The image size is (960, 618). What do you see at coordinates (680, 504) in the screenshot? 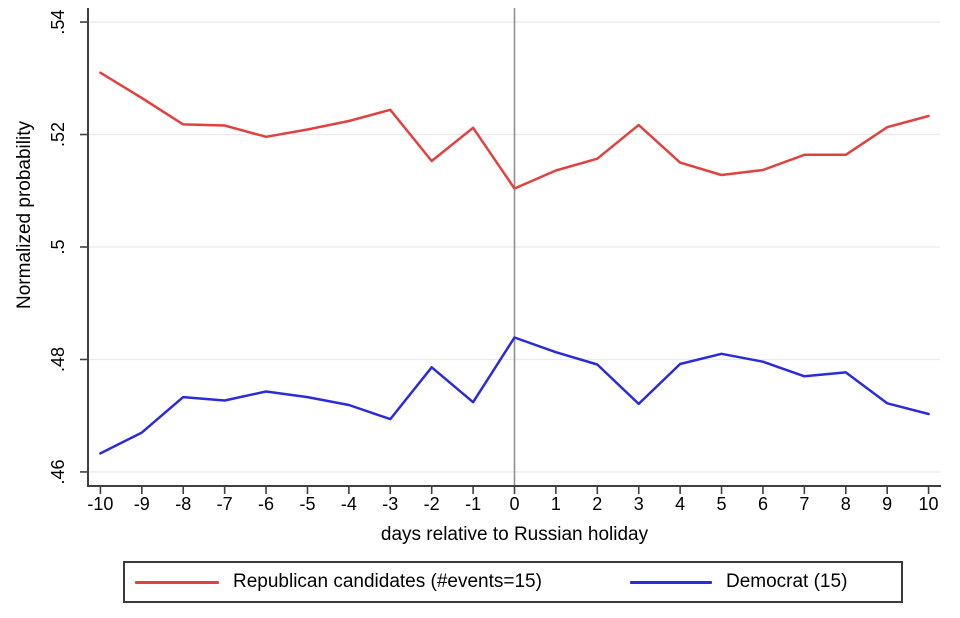
I see `x-tick-label: 4` at bounding box center [680, 504].